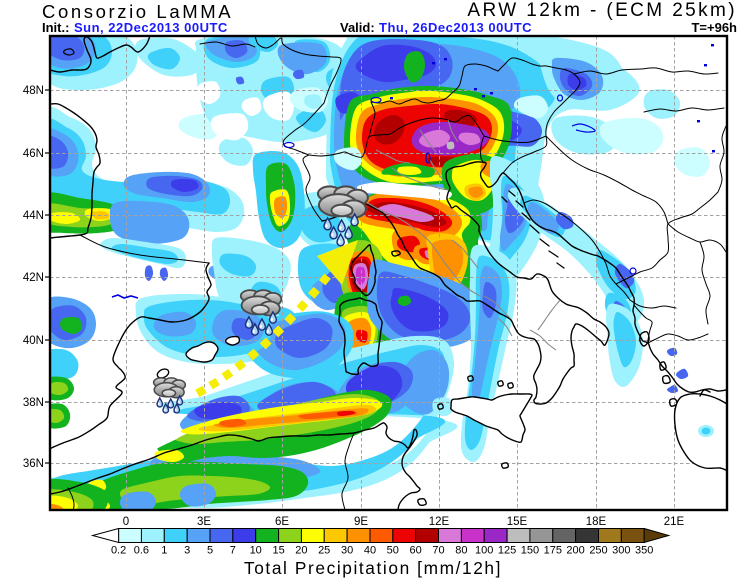 This screenshot has width=751, height=585. I want to click on svg-text: 300, so click(621, 551).